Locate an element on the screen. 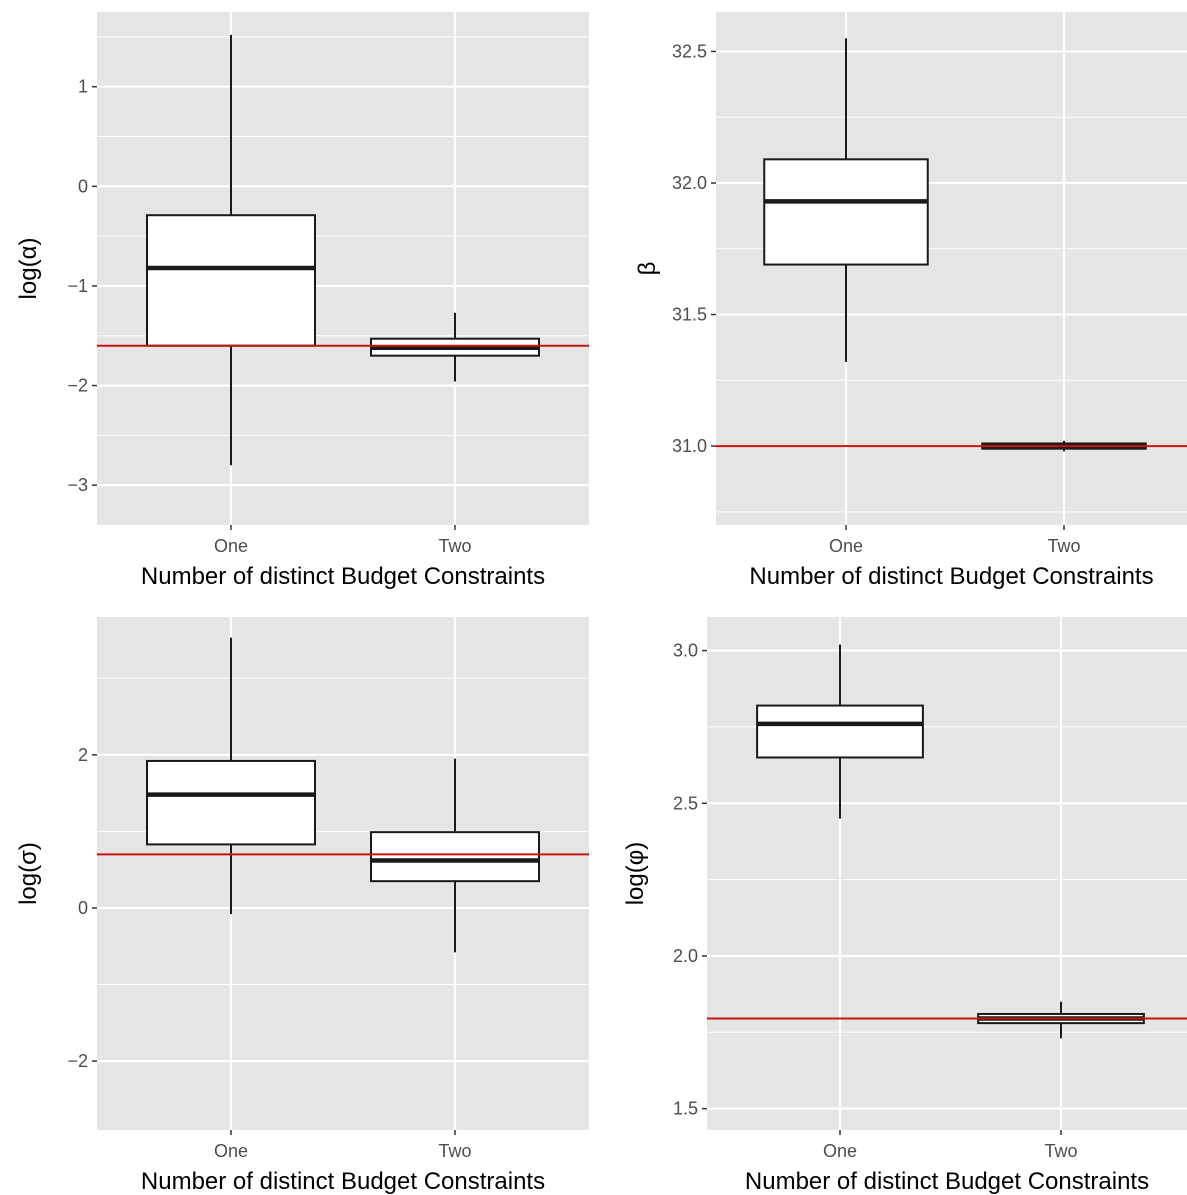  y-tick-label: −3 is located at coordinates (77, 485).